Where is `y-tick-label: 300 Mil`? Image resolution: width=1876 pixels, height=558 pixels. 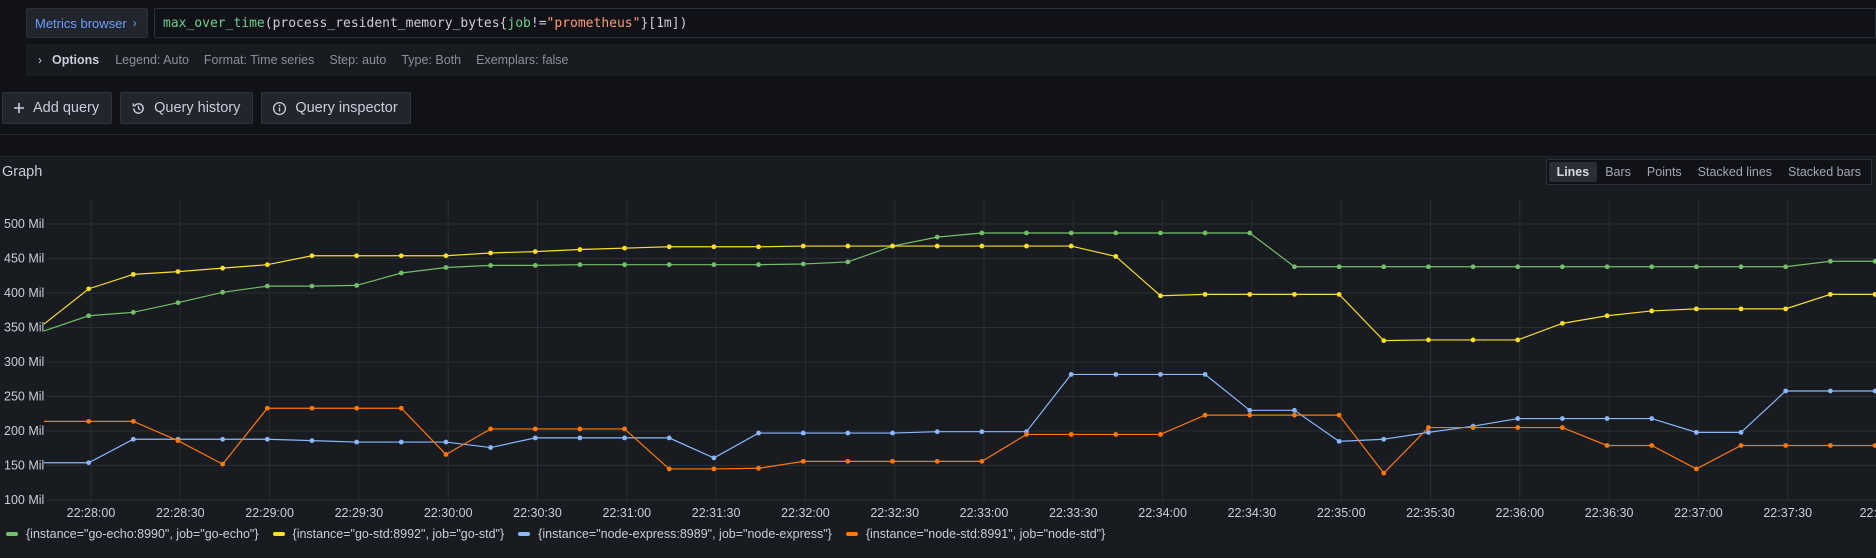
y-tick-label: 300 Mil is located at coordinates (24, 362).